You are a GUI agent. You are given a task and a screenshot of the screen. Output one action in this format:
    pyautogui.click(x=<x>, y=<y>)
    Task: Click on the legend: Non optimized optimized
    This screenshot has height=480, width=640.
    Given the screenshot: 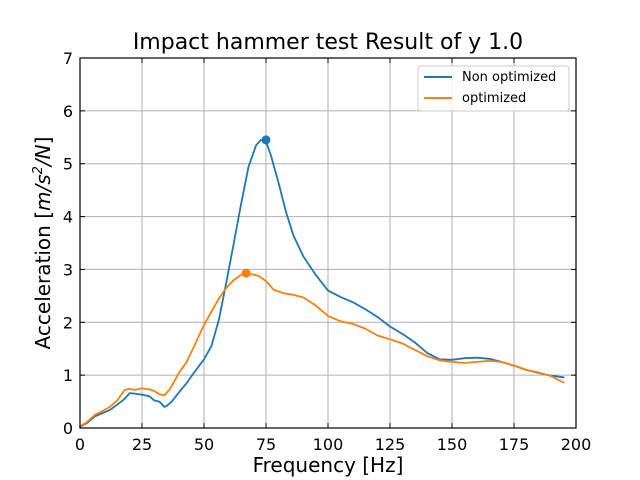 What is the action you would take?
    pyautogui.click(x=493, y=88)
    